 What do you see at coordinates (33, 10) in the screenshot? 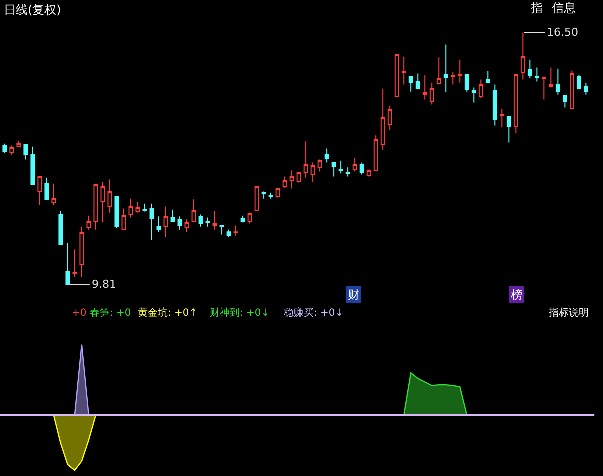
I see `chart-title: 日线(复权)` at bounding box center [33, 10].